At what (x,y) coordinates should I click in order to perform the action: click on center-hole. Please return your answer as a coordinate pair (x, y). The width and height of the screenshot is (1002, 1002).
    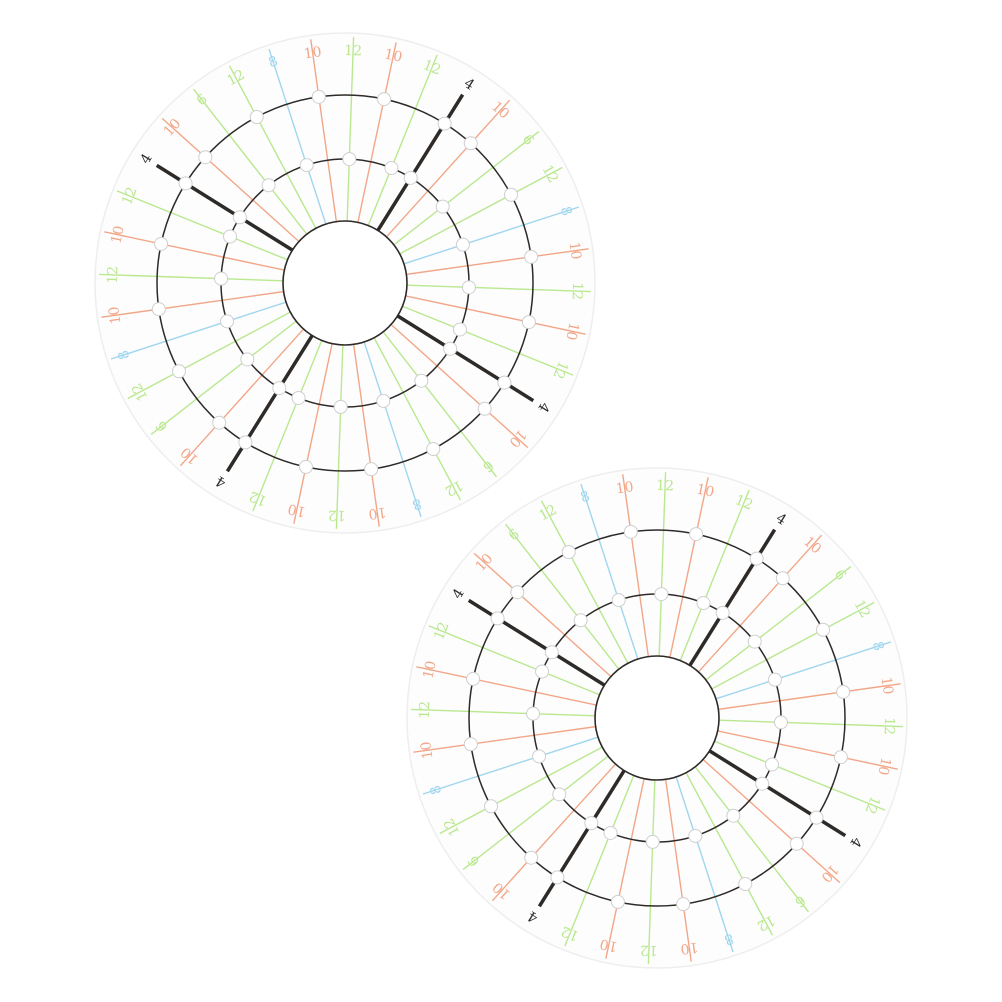
    Looking at the image, I should click on (657, 718).